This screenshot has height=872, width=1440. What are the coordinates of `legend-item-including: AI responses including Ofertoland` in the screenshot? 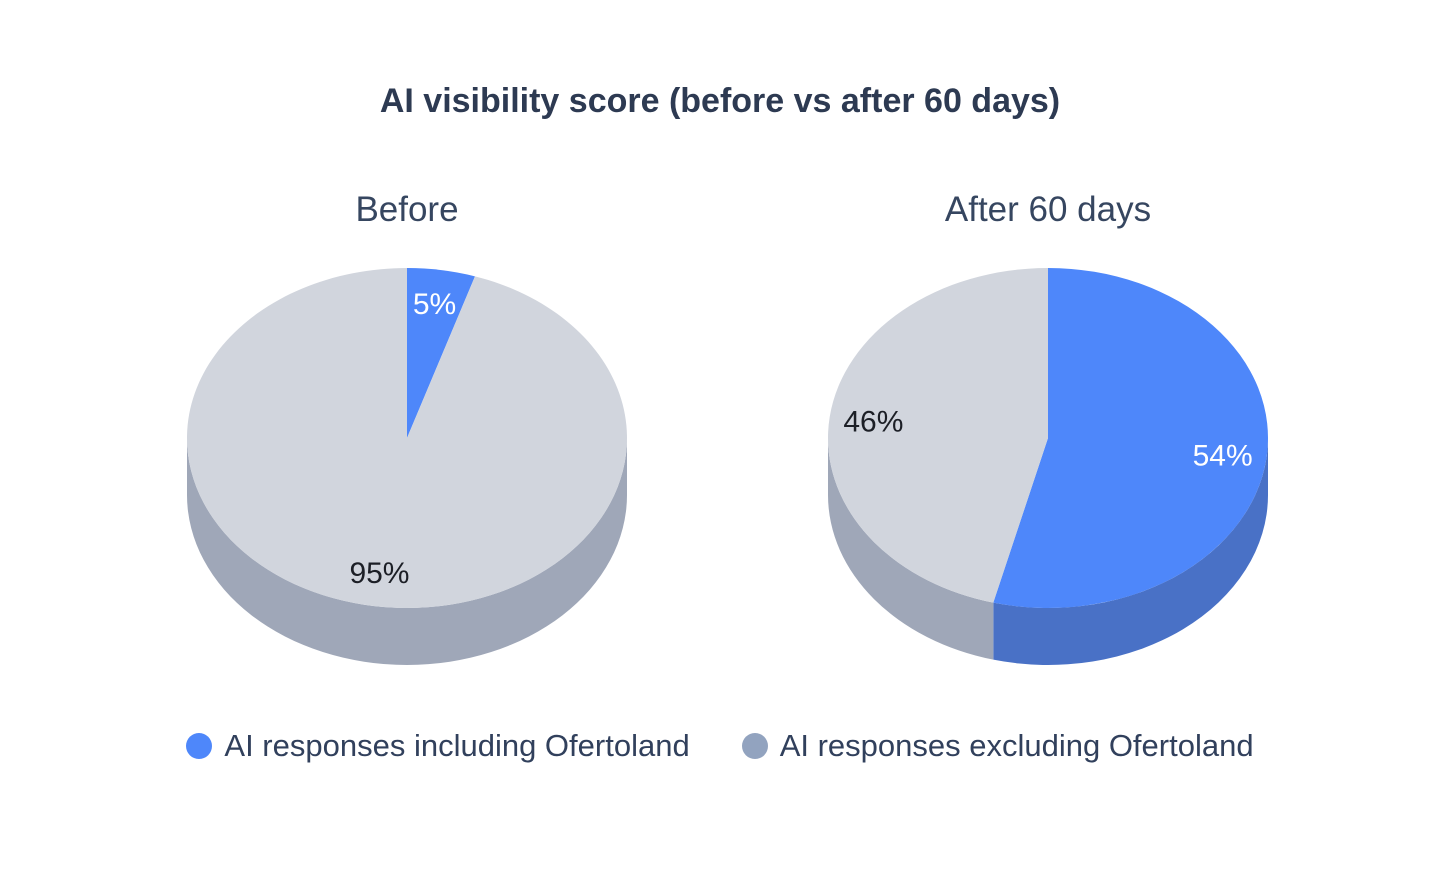 It's located at (438, 746).